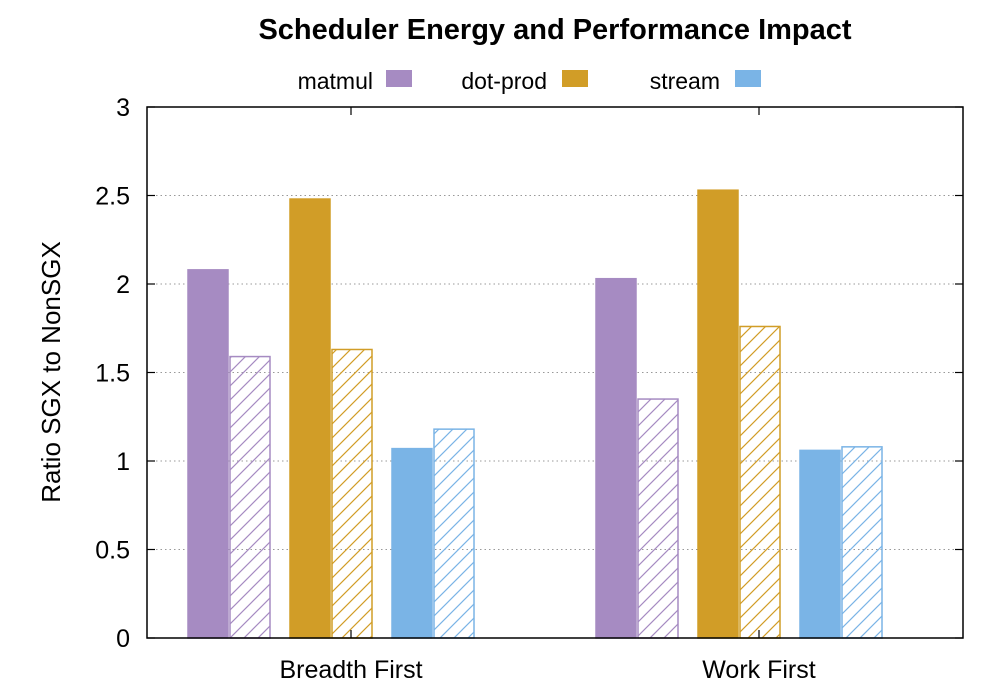 The height and width of the screenshot is (700, 1000). What do you see at coordinates (504, 81) in the screenshot?
I see `legend-label-dot-prod: dot-prod` at bounding box center [504, 81].